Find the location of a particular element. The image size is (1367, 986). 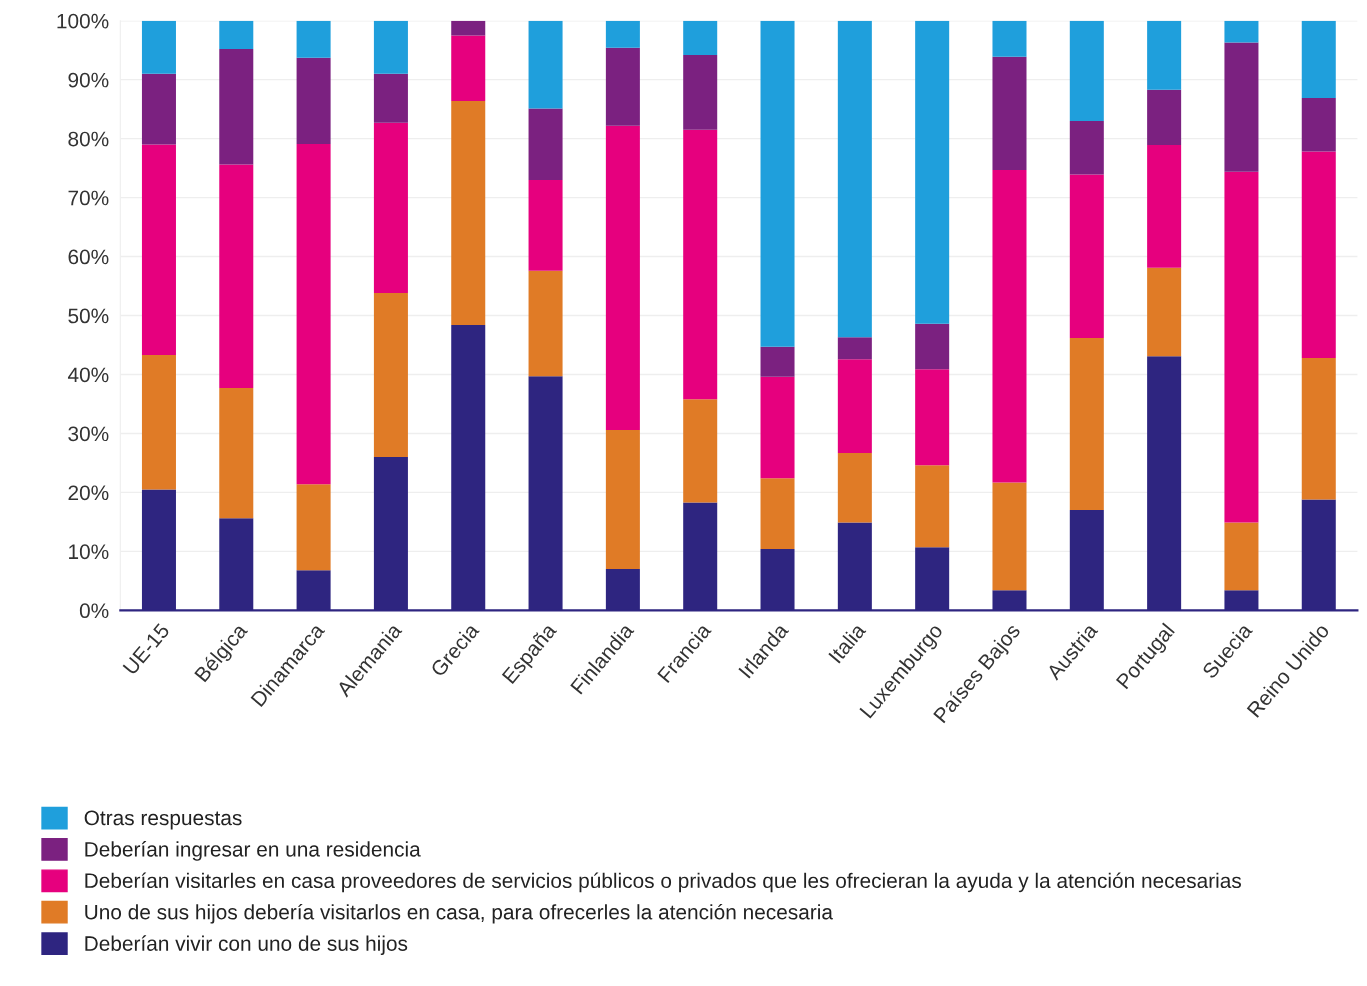

y-tick-label: 70% is located at coordinates (88, 198).